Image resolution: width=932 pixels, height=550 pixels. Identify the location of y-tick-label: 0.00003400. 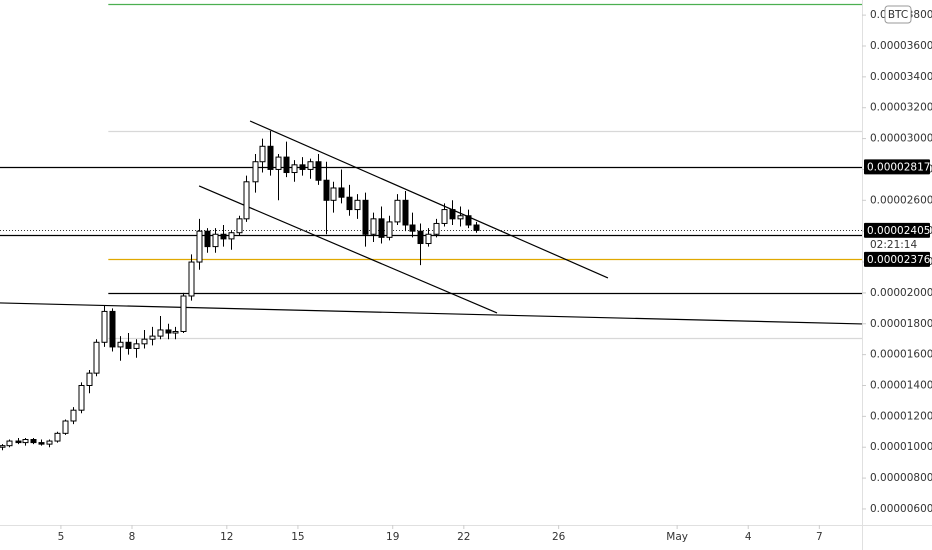
(901, 77).